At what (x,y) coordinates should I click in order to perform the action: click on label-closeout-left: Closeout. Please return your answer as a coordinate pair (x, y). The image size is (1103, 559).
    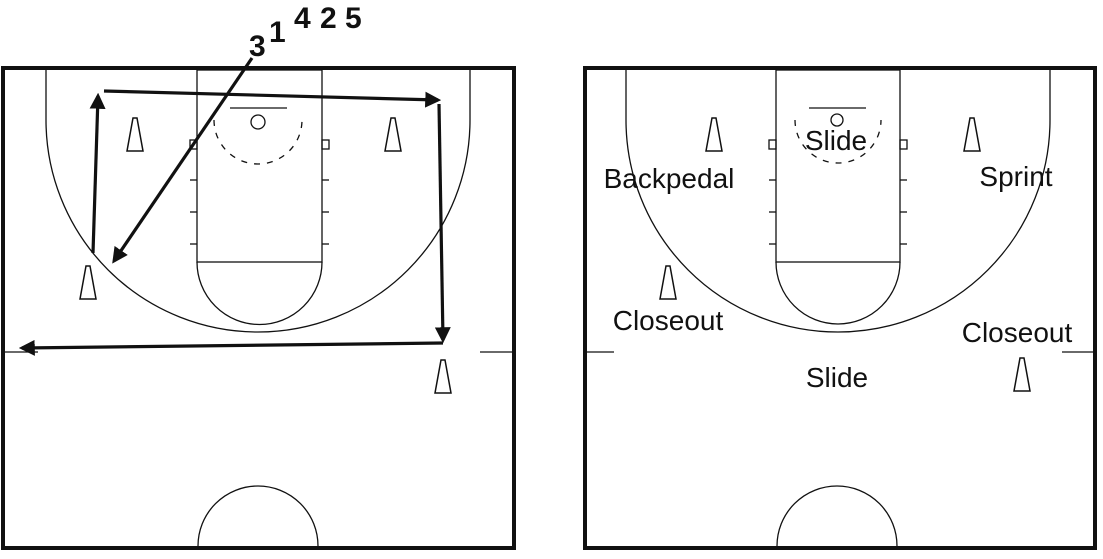
    Looking at the image, I should click on (668, 320).